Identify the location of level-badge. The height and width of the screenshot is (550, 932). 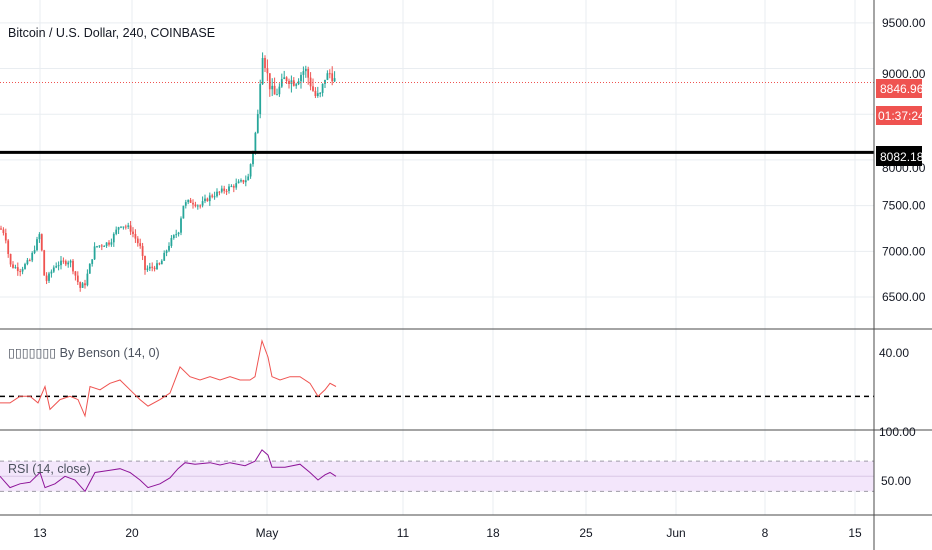
(899, 156).